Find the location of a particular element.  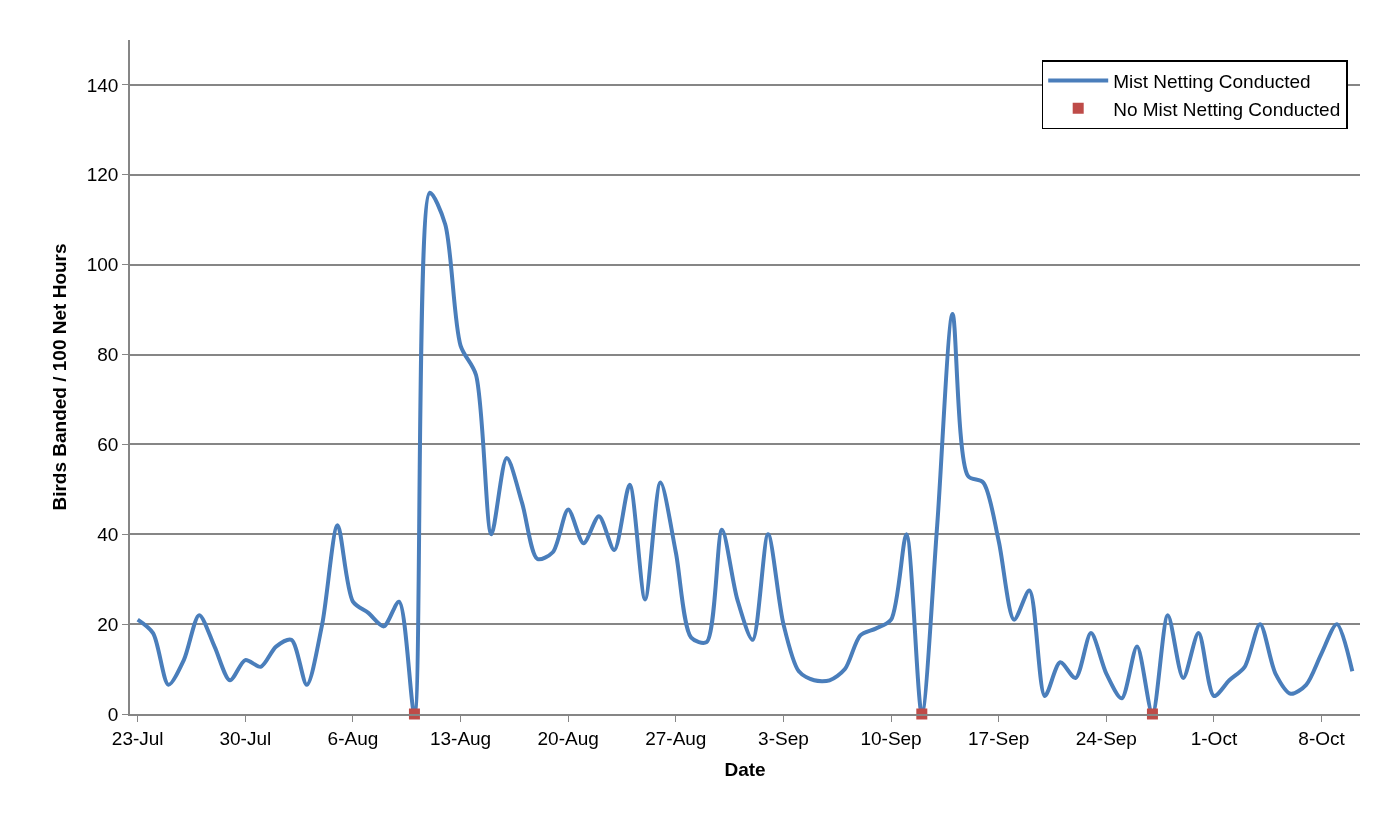

x-tick-label: 6-Aug is located at coordinates (353, 738).